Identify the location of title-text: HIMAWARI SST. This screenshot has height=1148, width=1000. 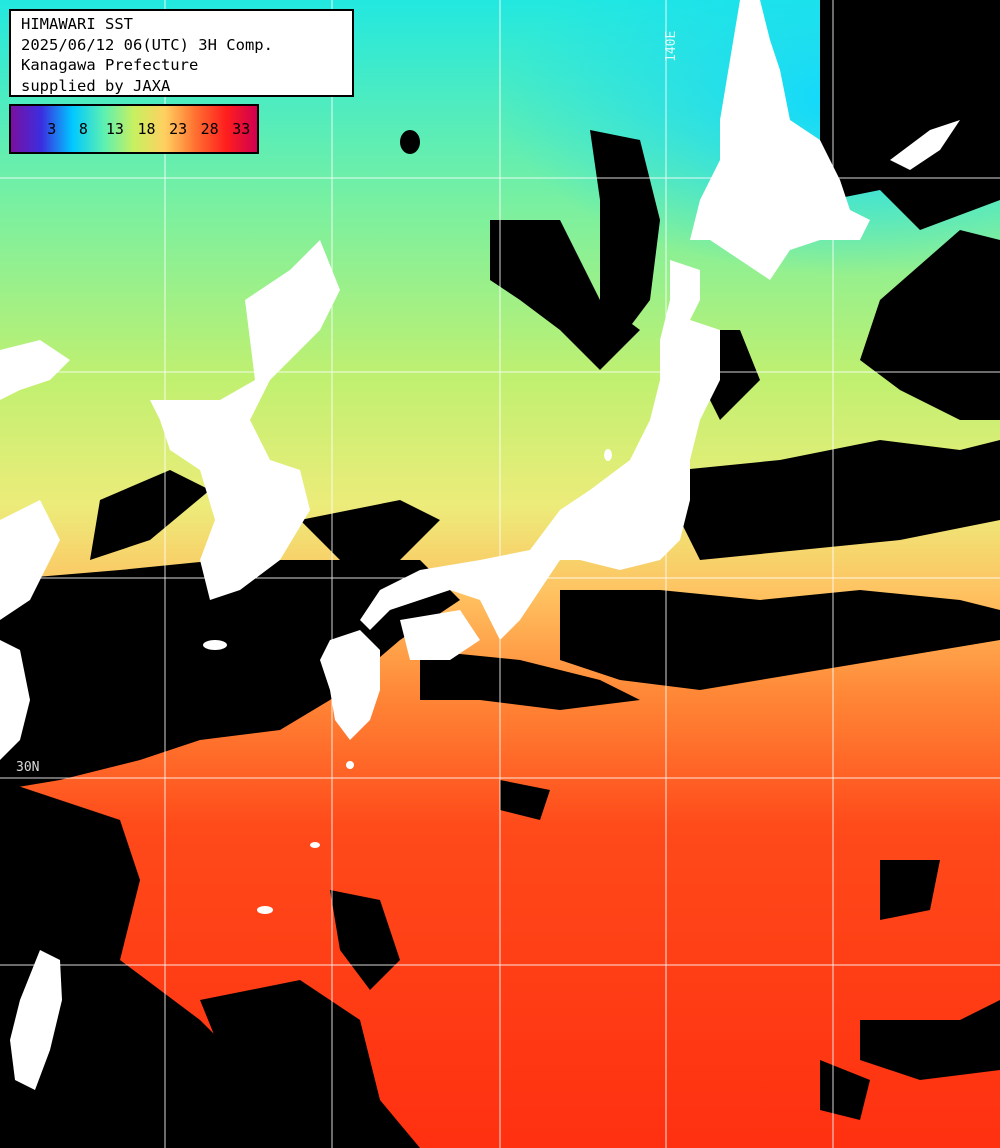
(77, 24).